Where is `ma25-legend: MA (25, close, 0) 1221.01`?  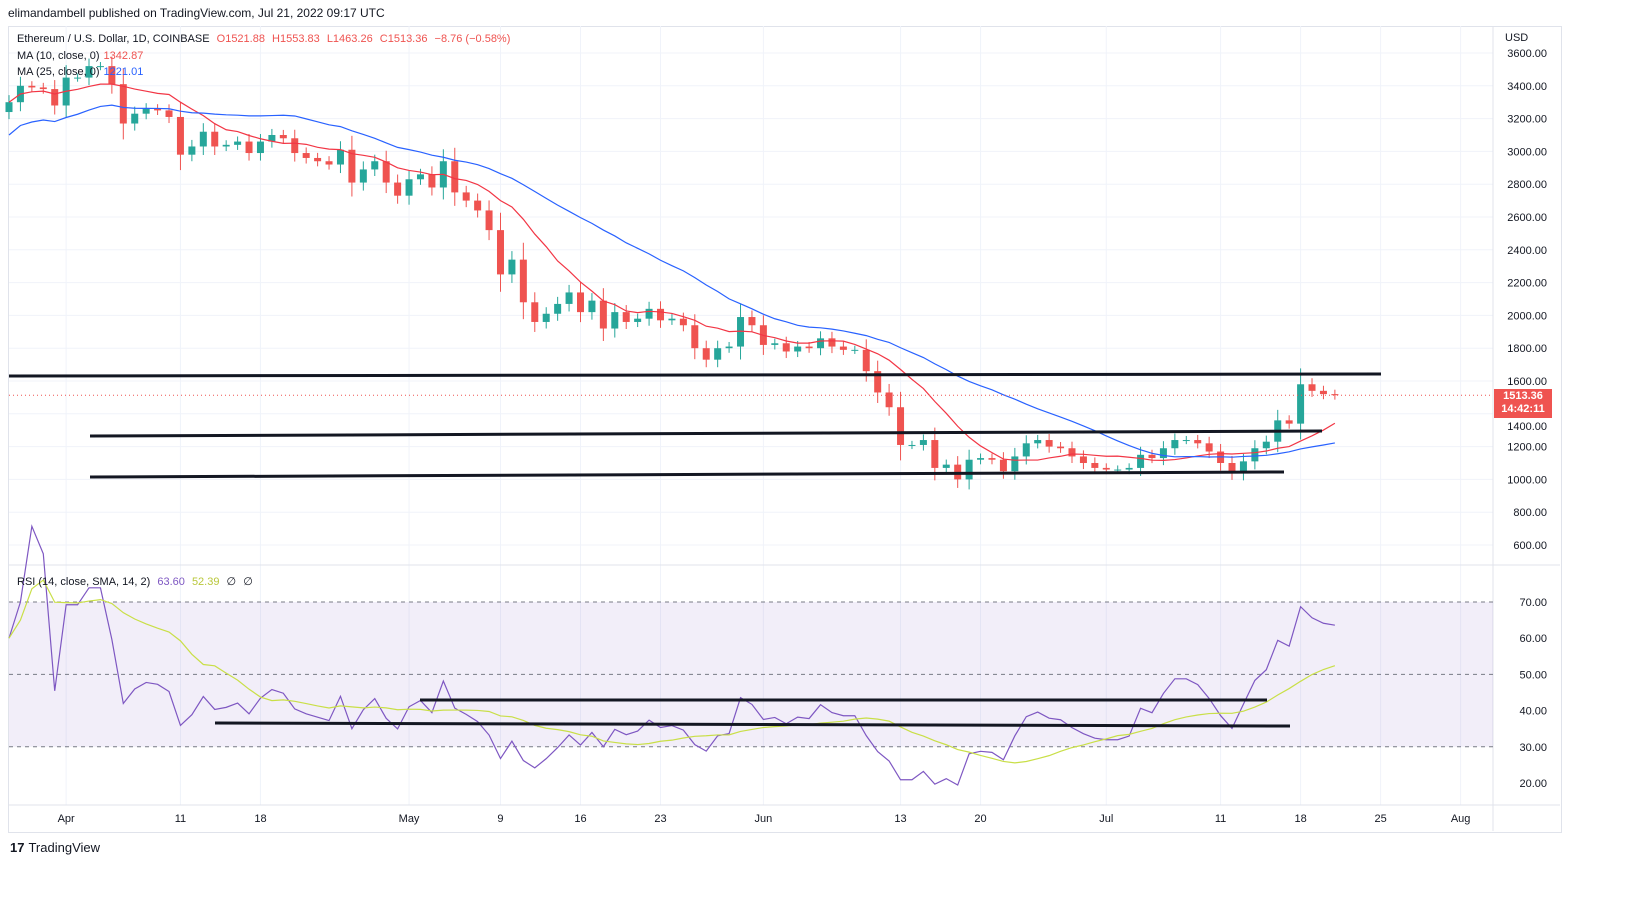
ma25-legend: MA (25, close, 0) 1221.01 is located at coordinates (82, 72).